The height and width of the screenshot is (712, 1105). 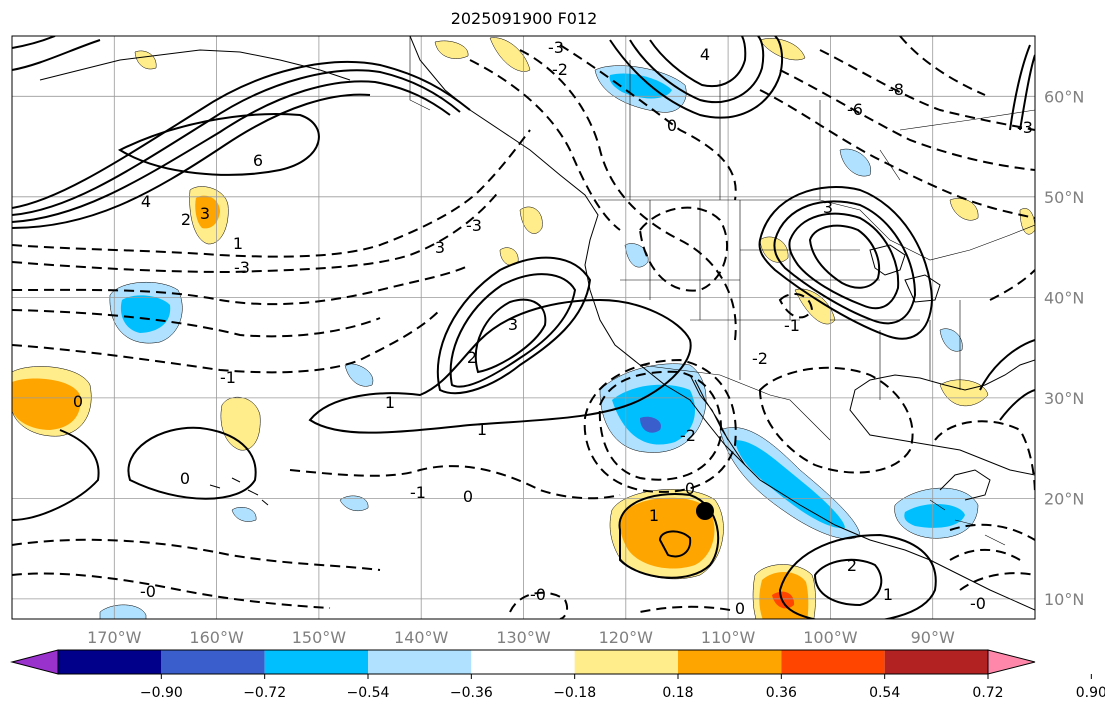 I want to click on map-title: 2025091900 F012, so click(x=524, y=18).